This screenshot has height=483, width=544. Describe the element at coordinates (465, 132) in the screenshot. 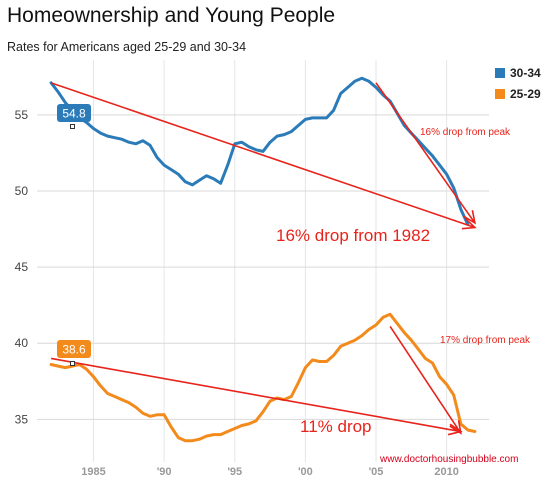

I see `top-peak-label: 16% drop from peak` at that location.